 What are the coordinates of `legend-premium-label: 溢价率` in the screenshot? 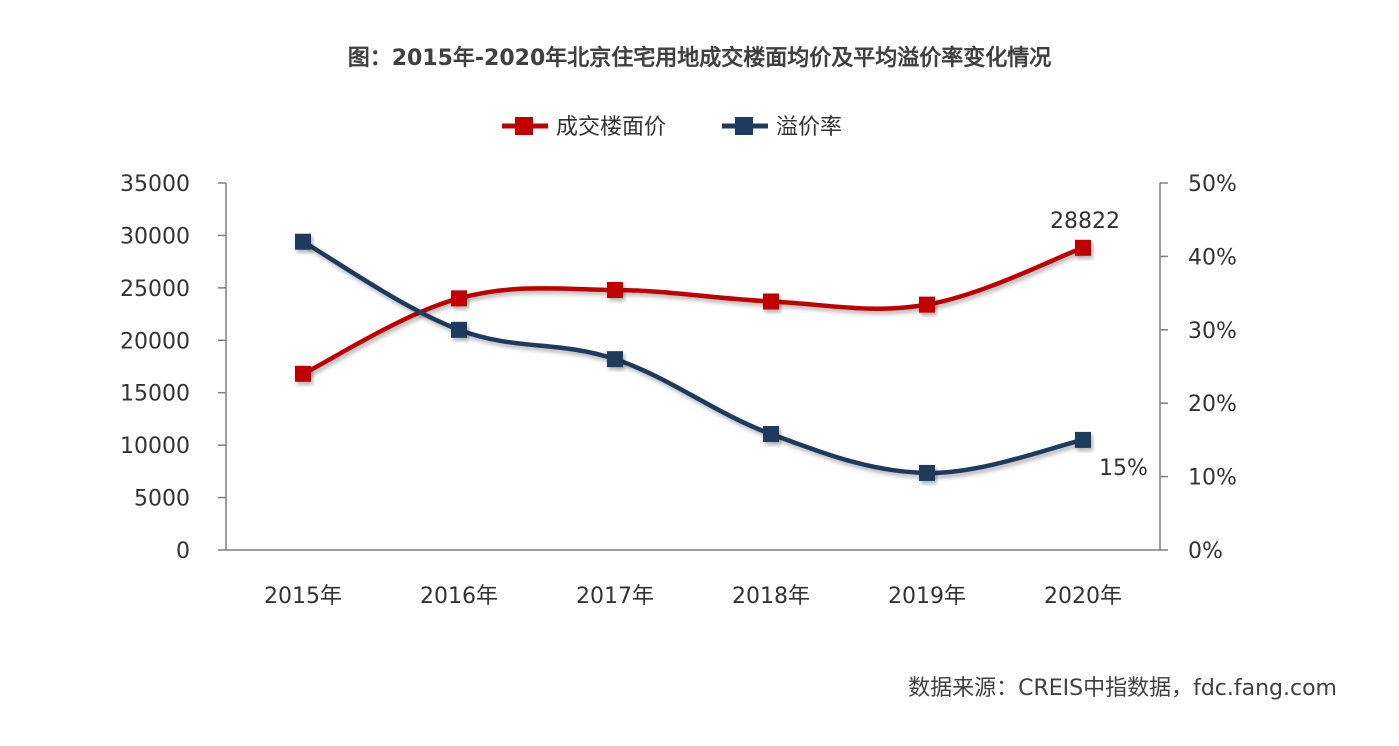 It's located at (809, 127).